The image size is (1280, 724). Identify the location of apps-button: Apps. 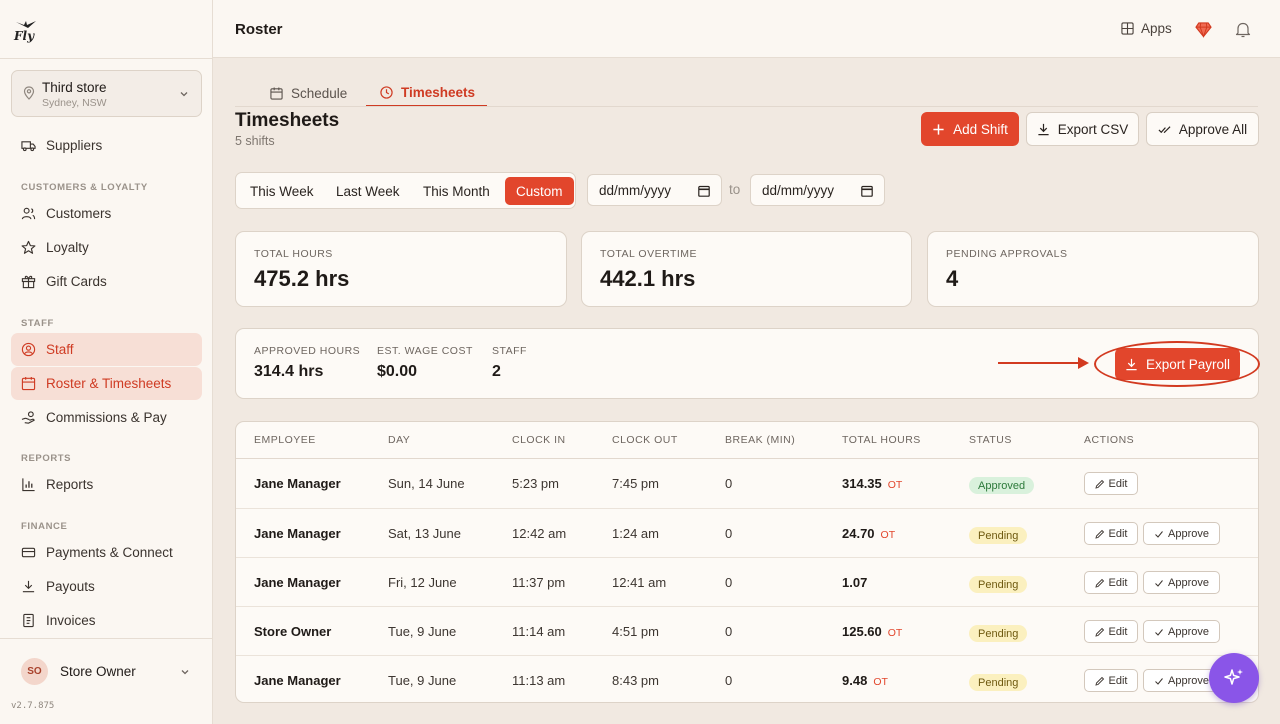
(1146, 28).